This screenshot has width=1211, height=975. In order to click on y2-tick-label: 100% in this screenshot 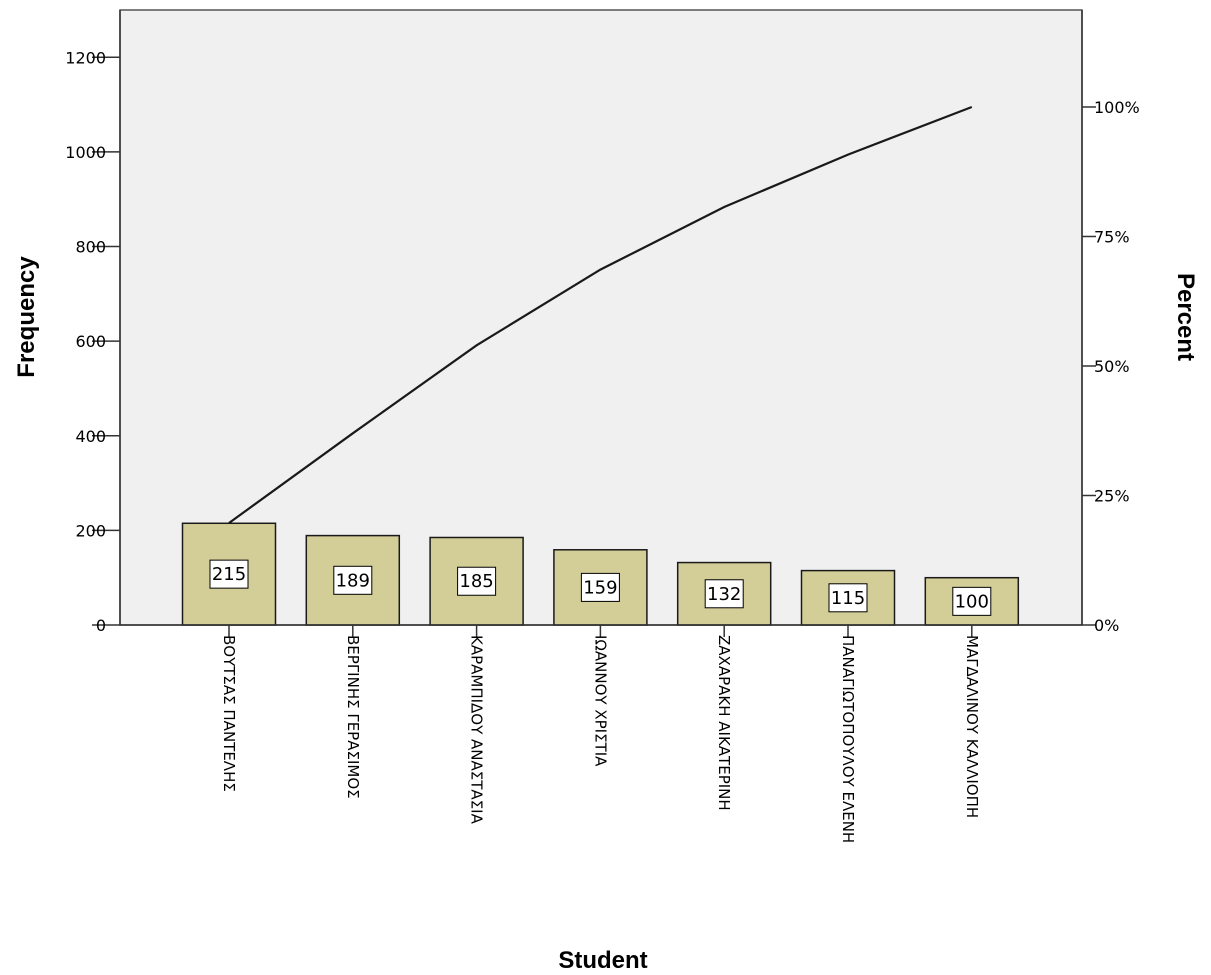, I will do `click(1117, 107)`.